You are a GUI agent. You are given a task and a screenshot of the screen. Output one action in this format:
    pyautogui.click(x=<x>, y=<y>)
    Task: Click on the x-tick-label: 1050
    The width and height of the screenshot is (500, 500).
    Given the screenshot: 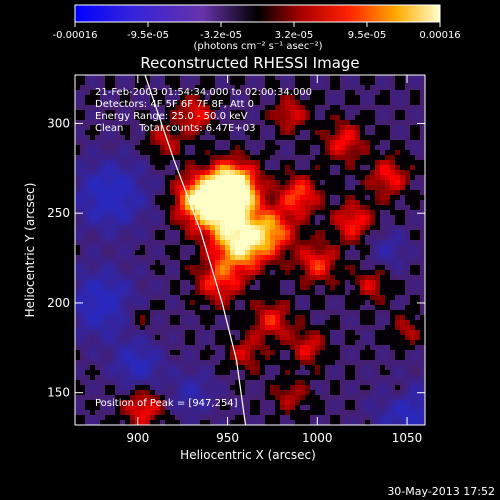 What is the action you would take?
    pyautogui.click(x=407, y=438)
    